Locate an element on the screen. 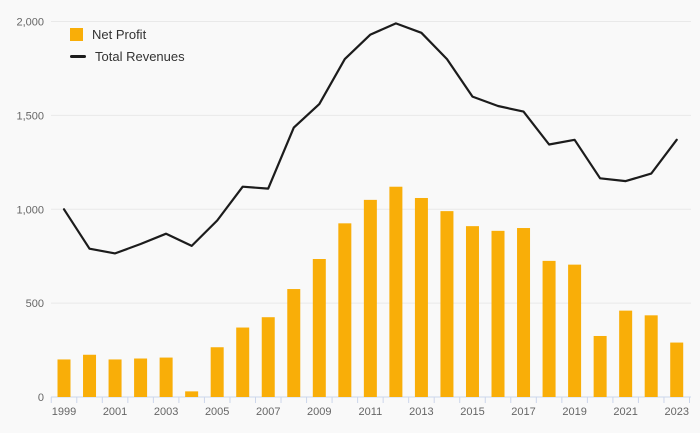 This screenshot has height=433, width=700. bar-2021 is located at coordinates (626, 353).